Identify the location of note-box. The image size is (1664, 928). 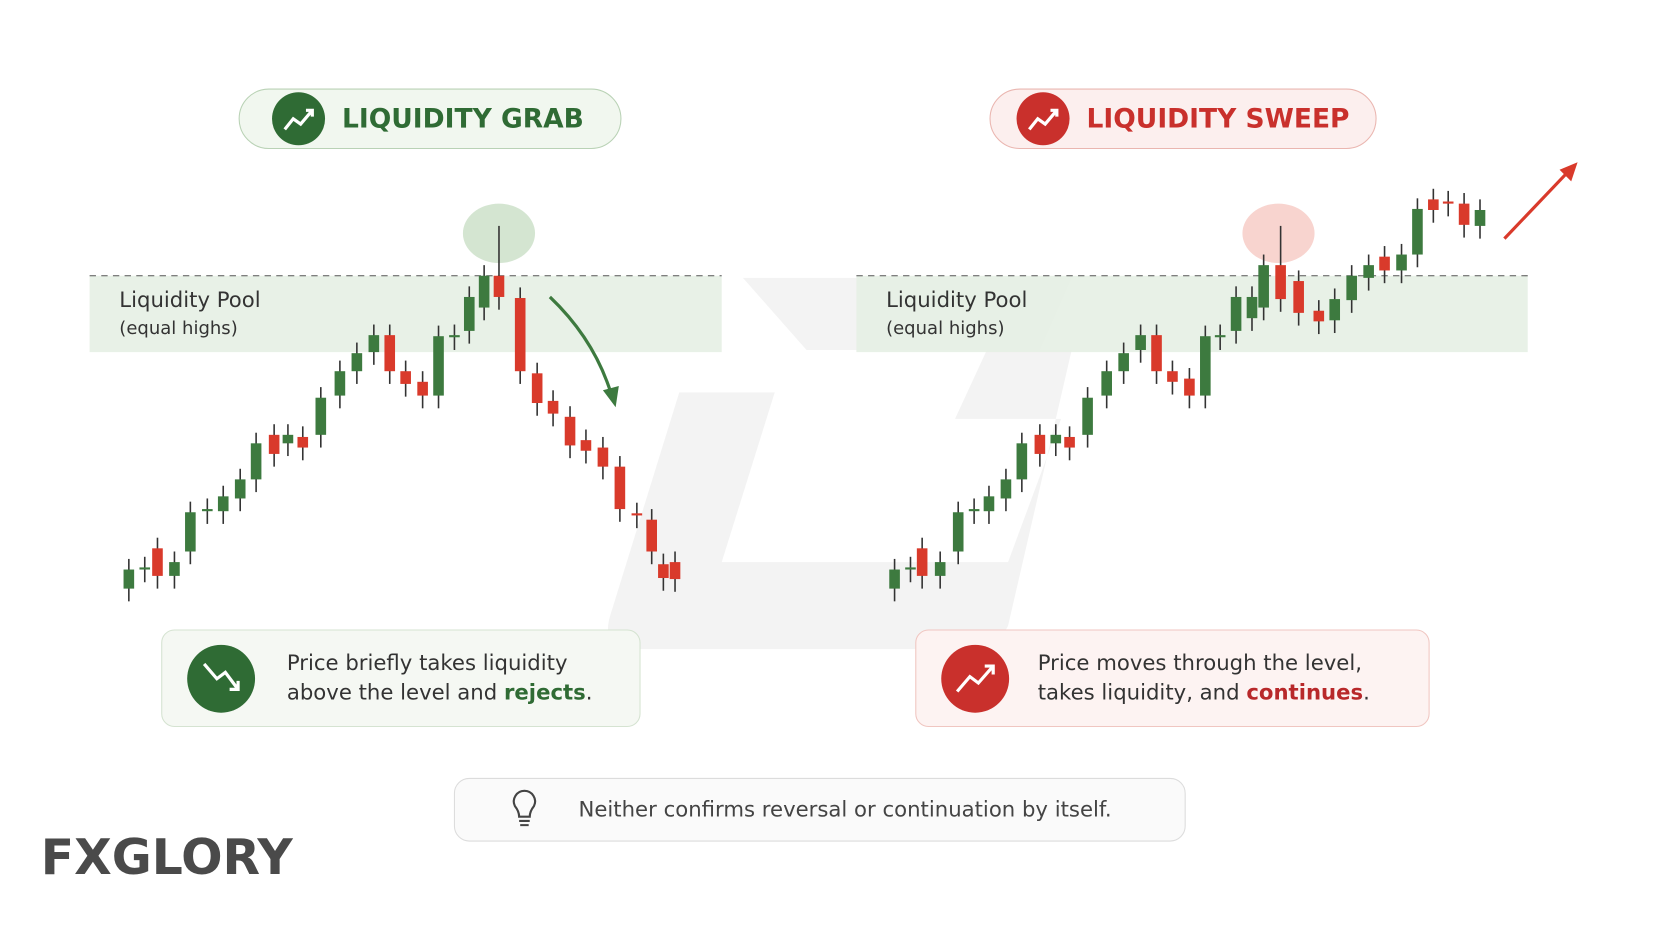
(819, 809).